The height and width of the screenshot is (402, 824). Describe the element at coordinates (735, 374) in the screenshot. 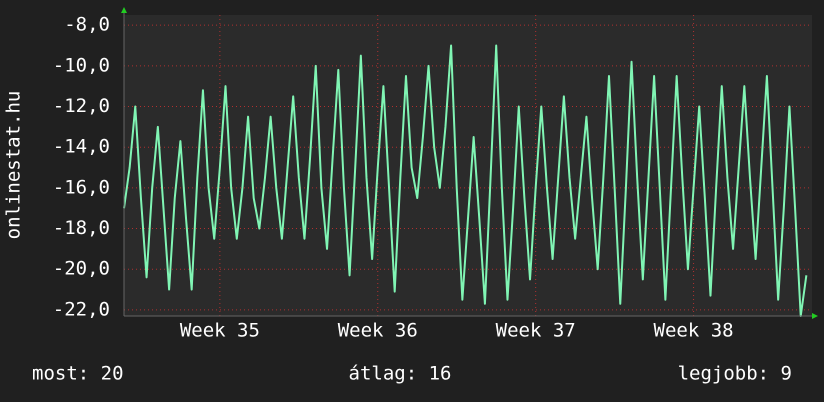

I see `footer-best: legjobb: 9` at that location.